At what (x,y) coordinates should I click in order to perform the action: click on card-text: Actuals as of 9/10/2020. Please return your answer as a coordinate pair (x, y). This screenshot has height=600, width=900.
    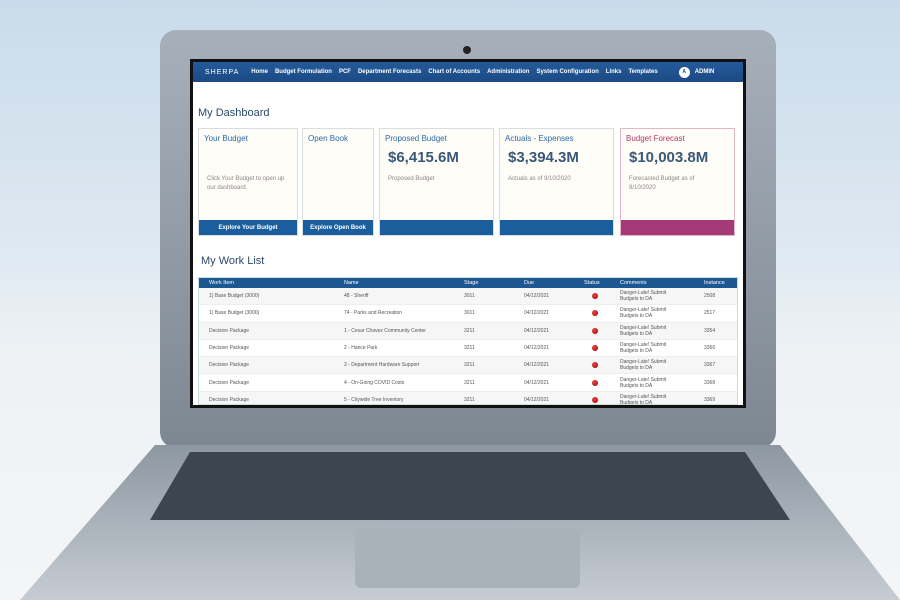
    Looking at the image, I should click on (539, 179).